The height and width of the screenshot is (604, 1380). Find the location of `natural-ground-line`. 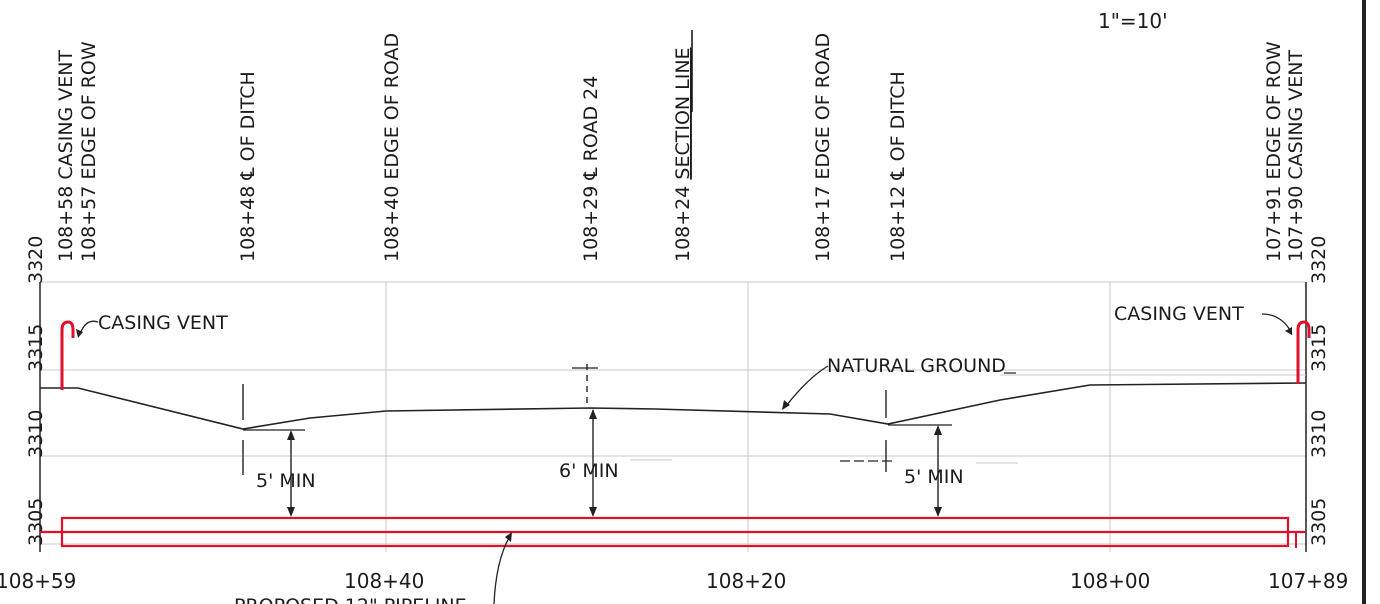

natural-ground-line is located at coordinates (673, 406).